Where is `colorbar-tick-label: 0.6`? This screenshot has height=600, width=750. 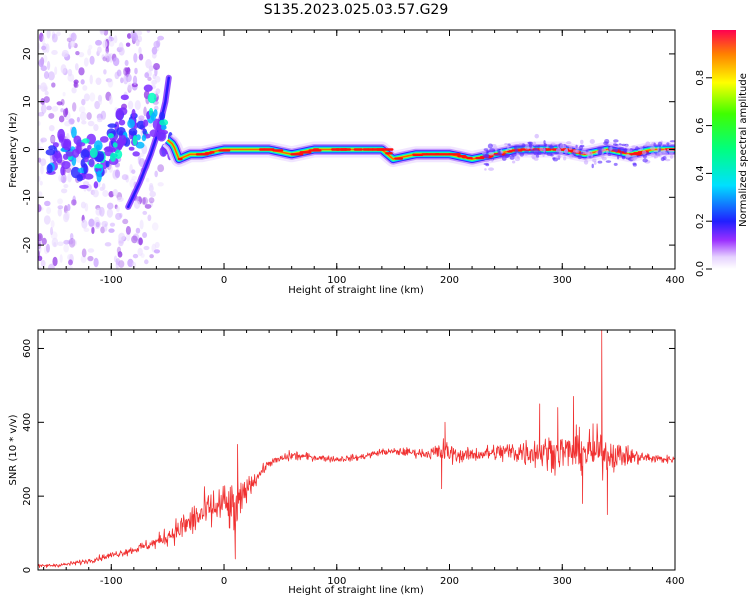
colorbar-tick-label: 0.6 is located at coordinates (700, 126).